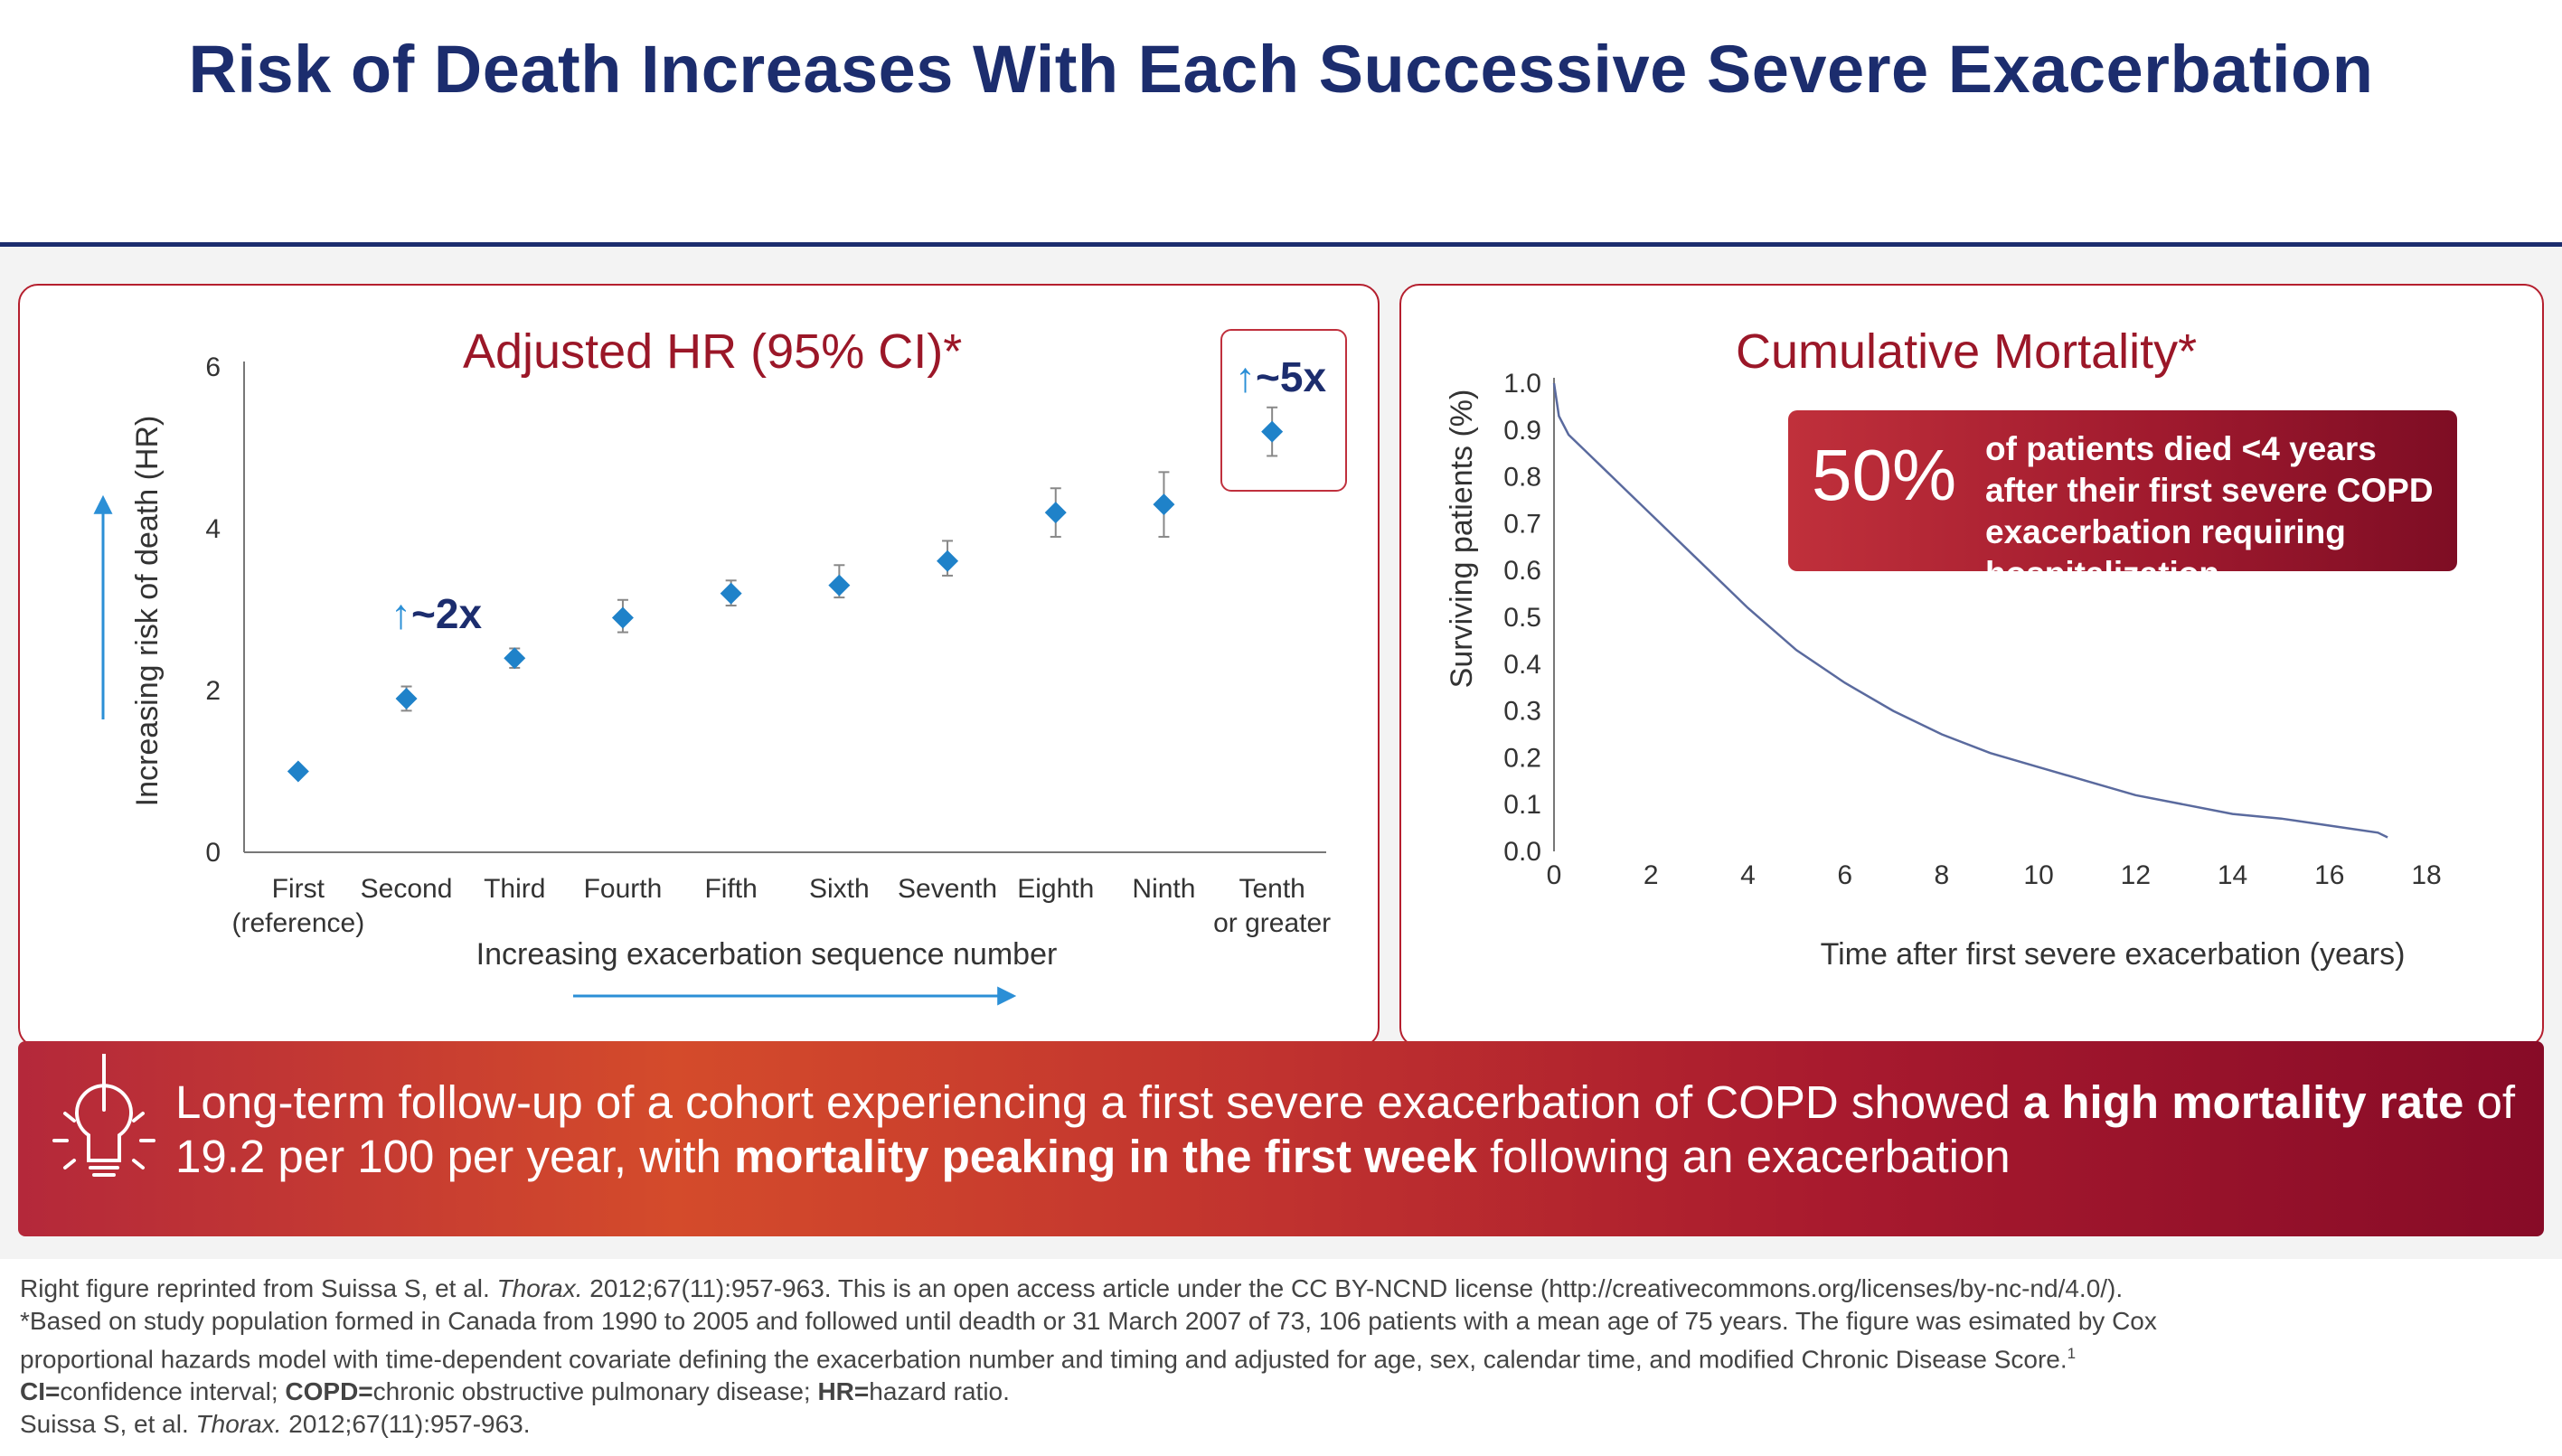 The image size is (2562, 1456). I want to click on y-tick-label: 0.2, so click(1522, 758).